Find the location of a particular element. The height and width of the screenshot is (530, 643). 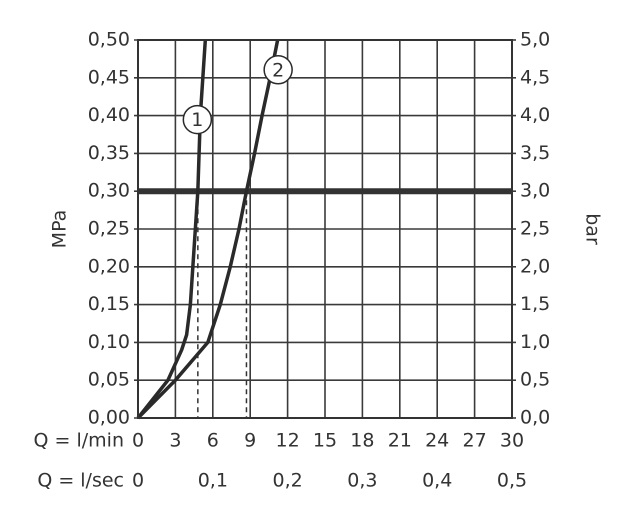

x-tick-label: 27 is located at coordinates (475, 441).